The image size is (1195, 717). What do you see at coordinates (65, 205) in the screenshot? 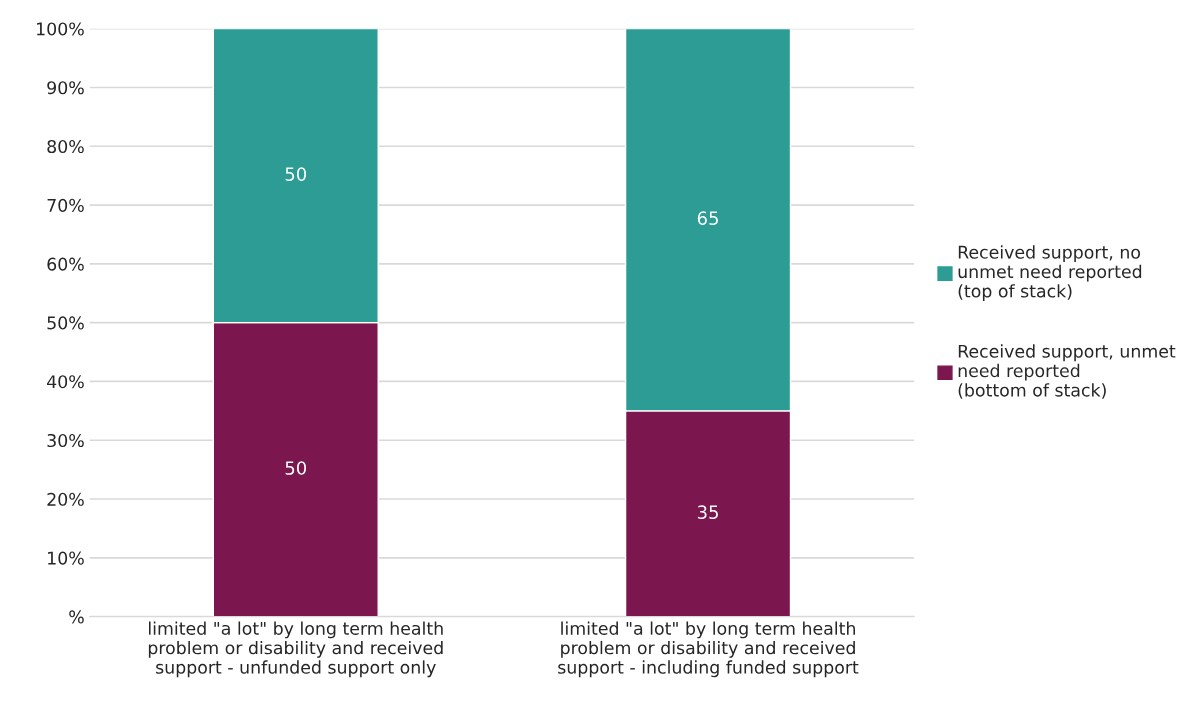
I see `y-tick-label: 70%` at bounding box center [65, 205].